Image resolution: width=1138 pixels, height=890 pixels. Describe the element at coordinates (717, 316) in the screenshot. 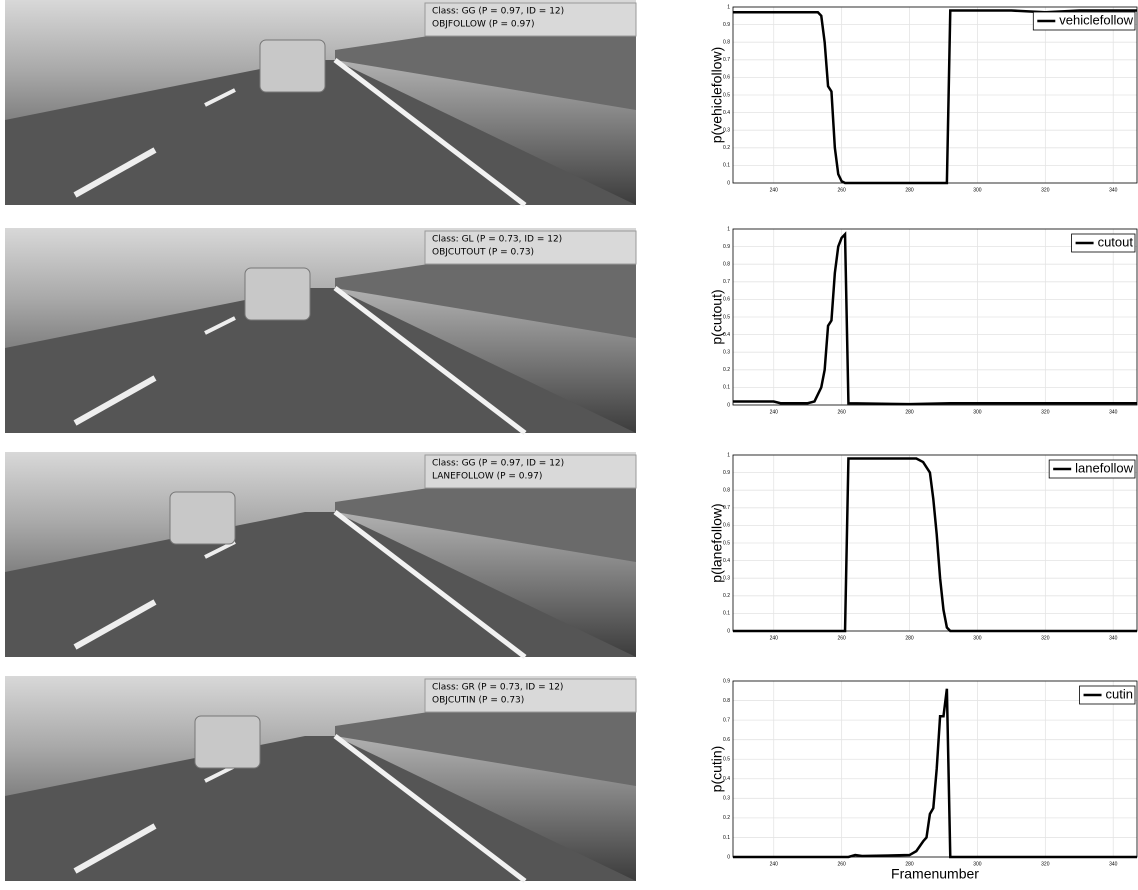

I see `y-axis-label: p(cutout)` at that location.